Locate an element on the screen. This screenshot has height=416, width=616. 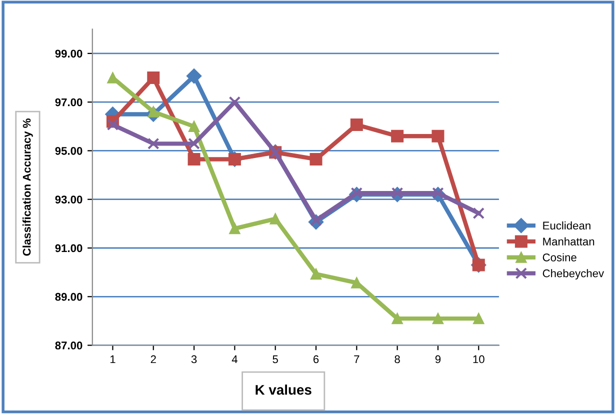
x-tick-label: 6 is located at coordinates (316, 359).